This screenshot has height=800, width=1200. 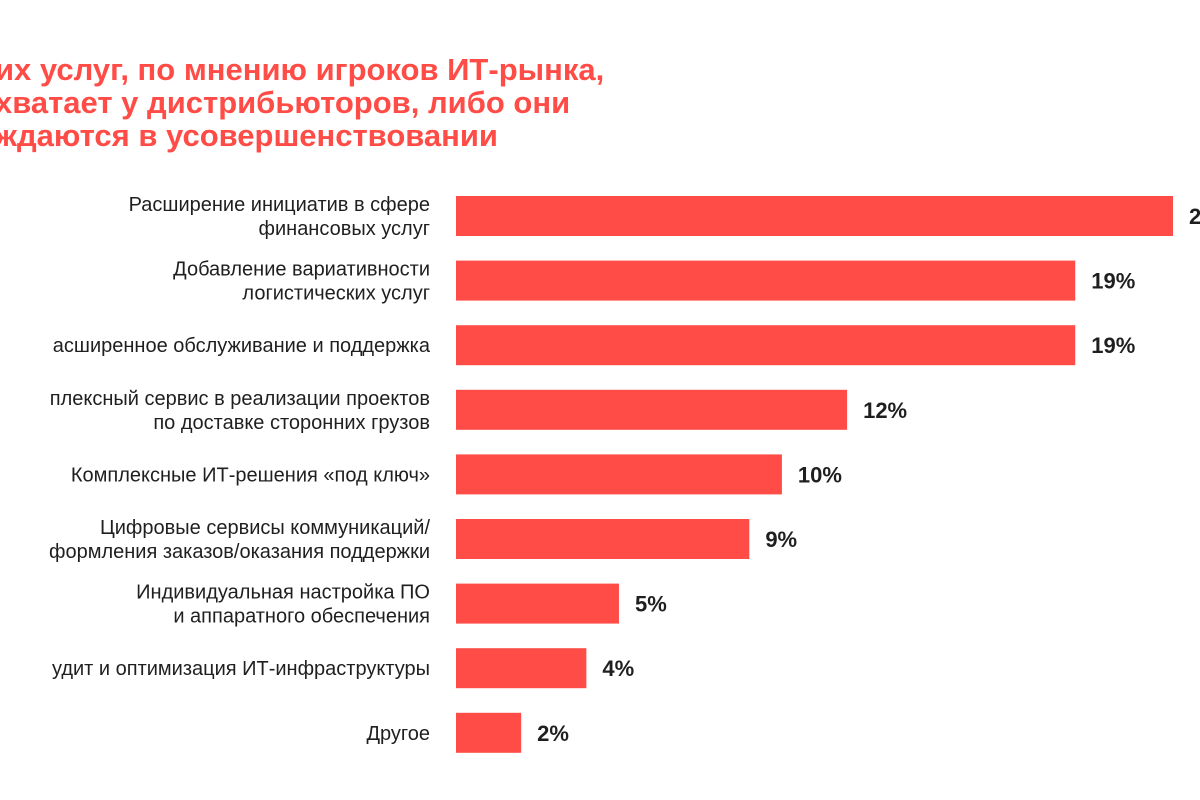 What do you see at coordinates (285, 102) in the screenshot?
I see `chart-title-line: хватает у дистрибьюторов, либо они` at bounding box center [285, 102].